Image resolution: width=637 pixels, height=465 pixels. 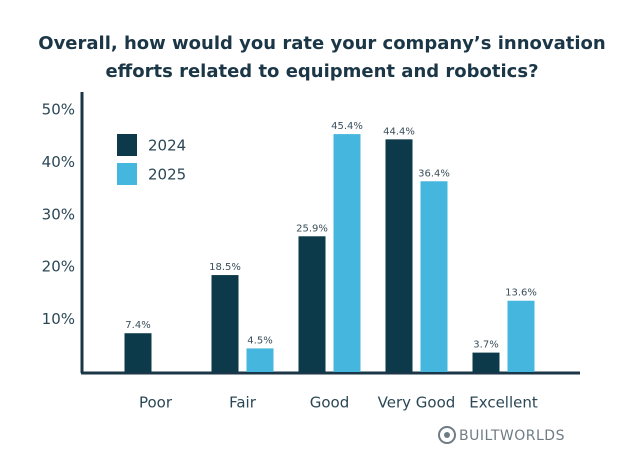 I want to click on value-label: 13.6%, so click(x=521, y=293).